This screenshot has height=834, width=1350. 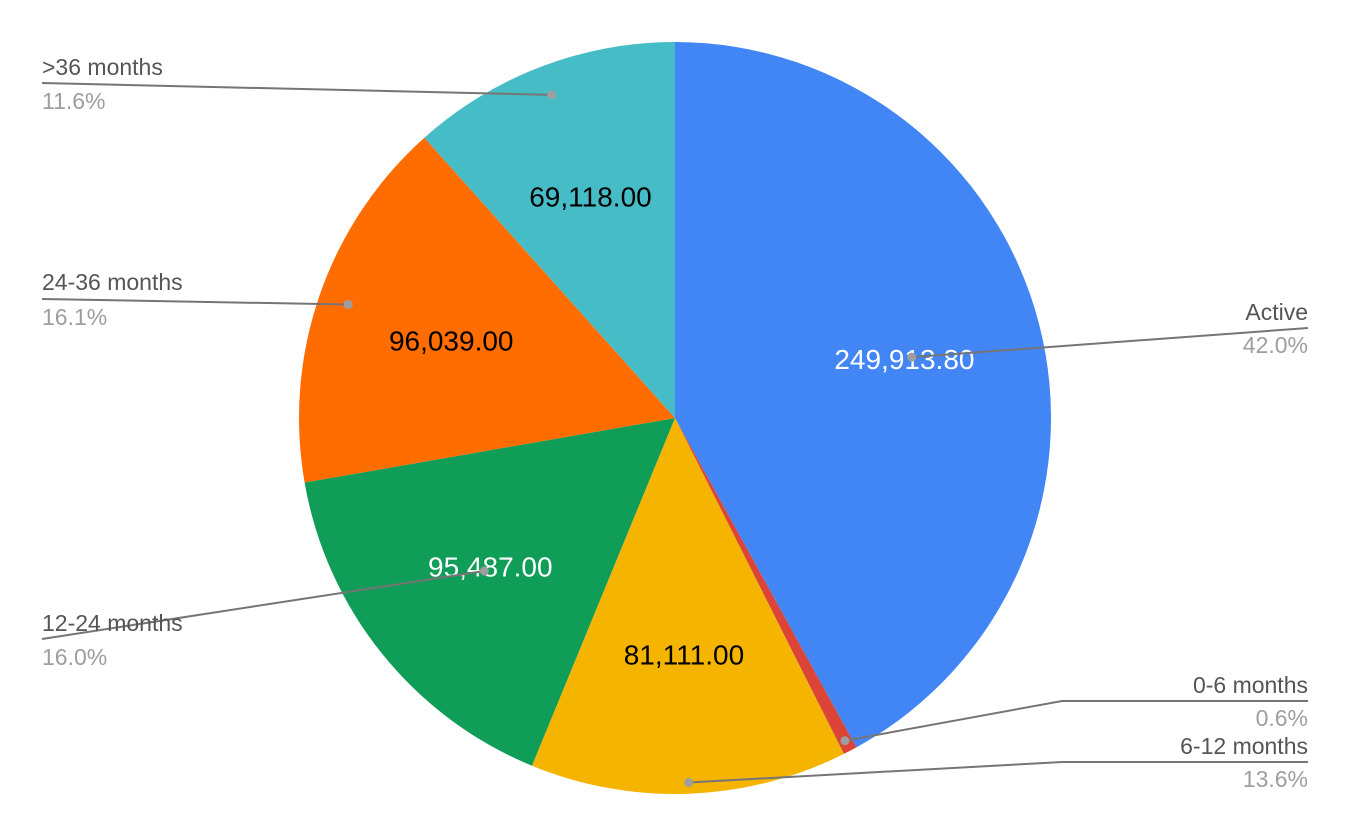 What do you see at coordinates (263, 605) in the screenshot?
I see `callout-line-12-24-months` at bounding box center [263, 605].